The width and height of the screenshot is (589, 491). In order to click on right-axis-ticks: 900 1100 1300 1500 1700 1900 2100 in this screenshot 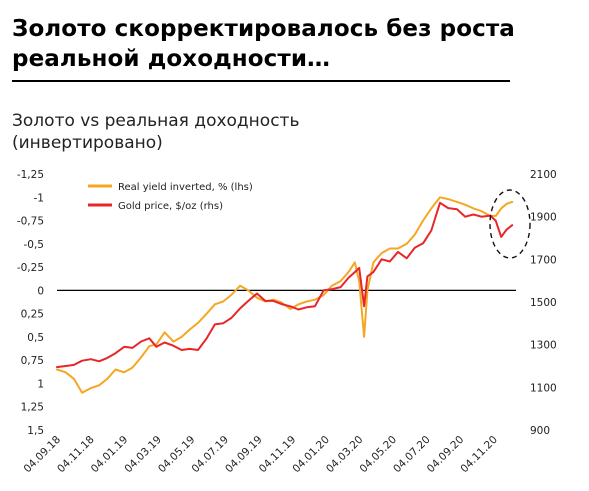, I will do `click(543, 303)`.